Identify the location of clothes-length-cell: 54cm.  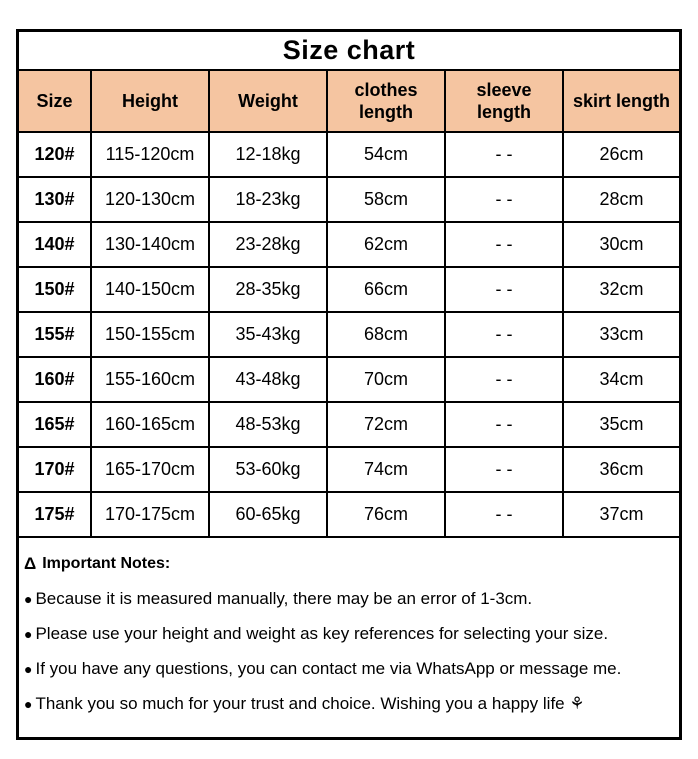
(386, 154).